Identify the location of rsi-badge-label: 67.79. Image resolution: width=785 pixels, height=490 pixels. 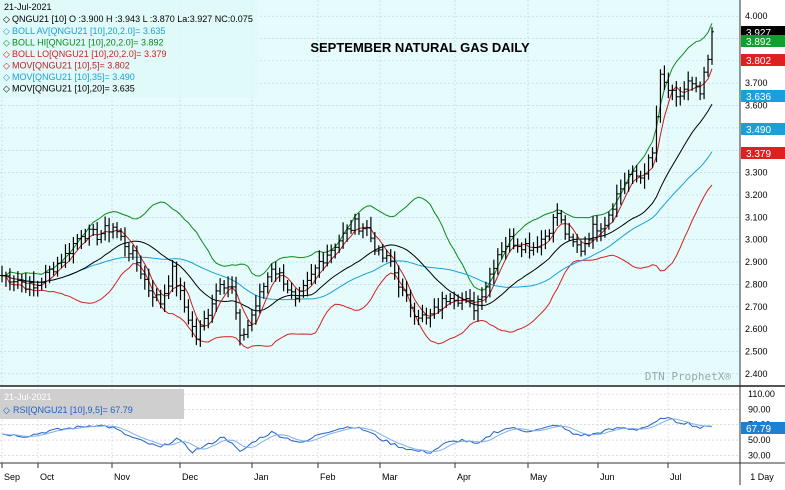
(758, 429).